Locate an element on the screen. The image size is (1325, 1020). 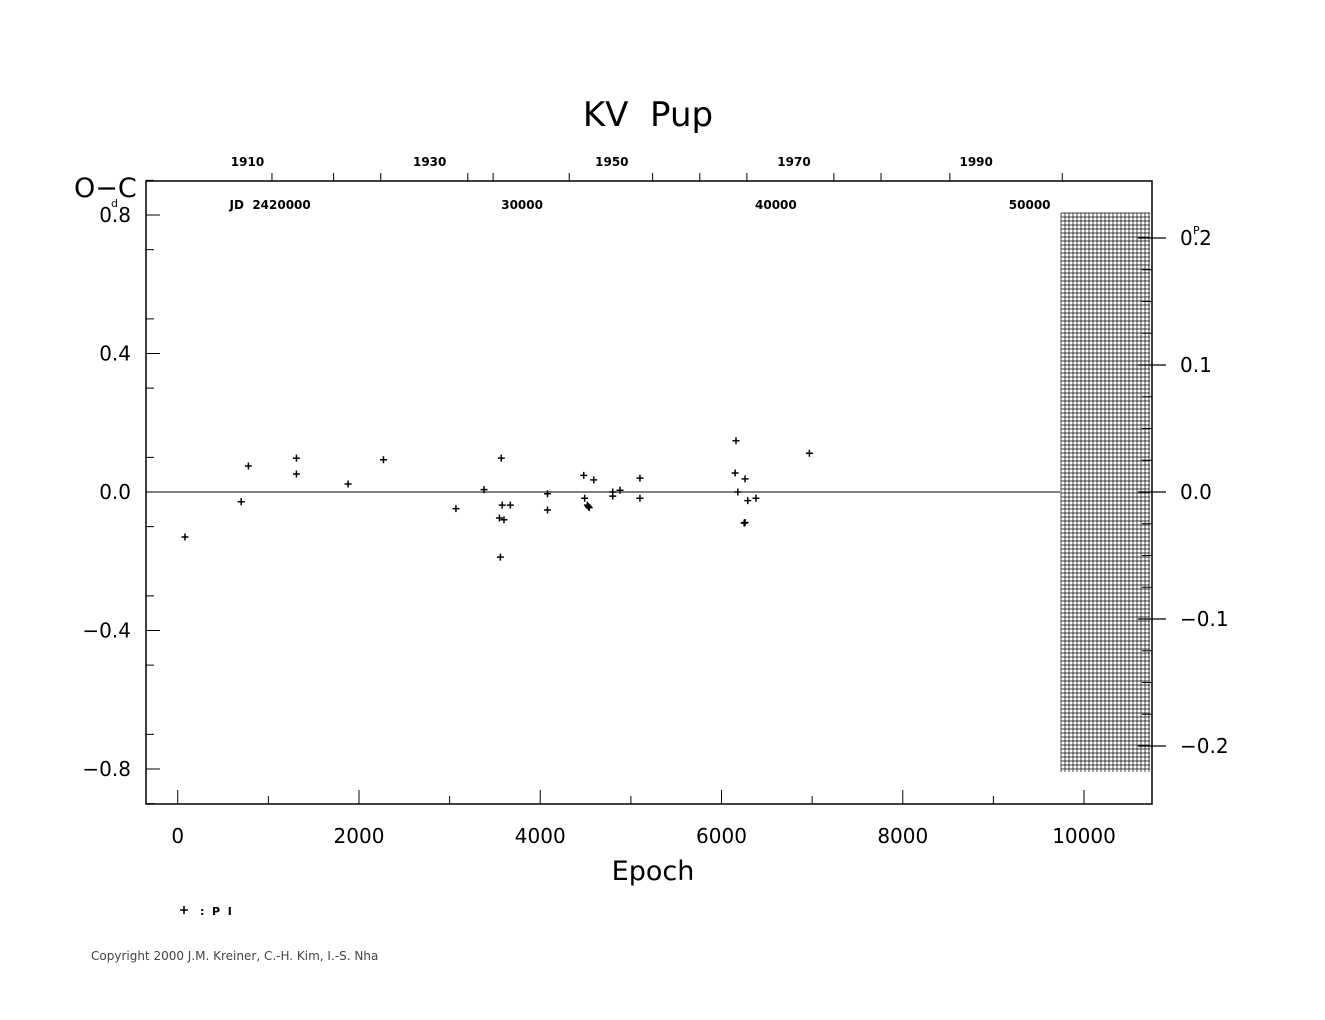
y-tick-label: −0.4 is located at coordinates (106, 631).